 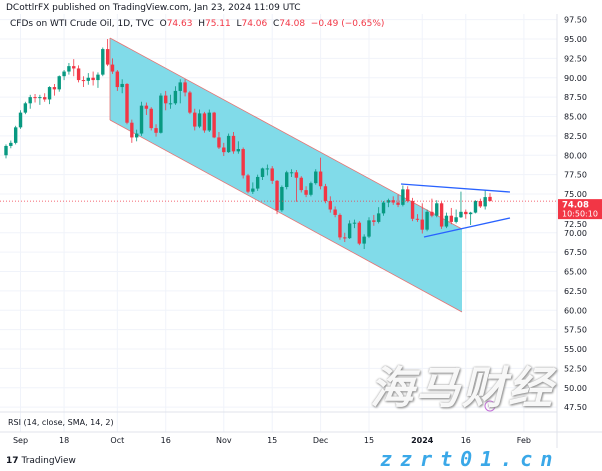 What do you see at coordinates (12, 461) in the screenshot?
I see `tv-logo-icon: 𝟭𝟳` at bounding box center [12, 461].